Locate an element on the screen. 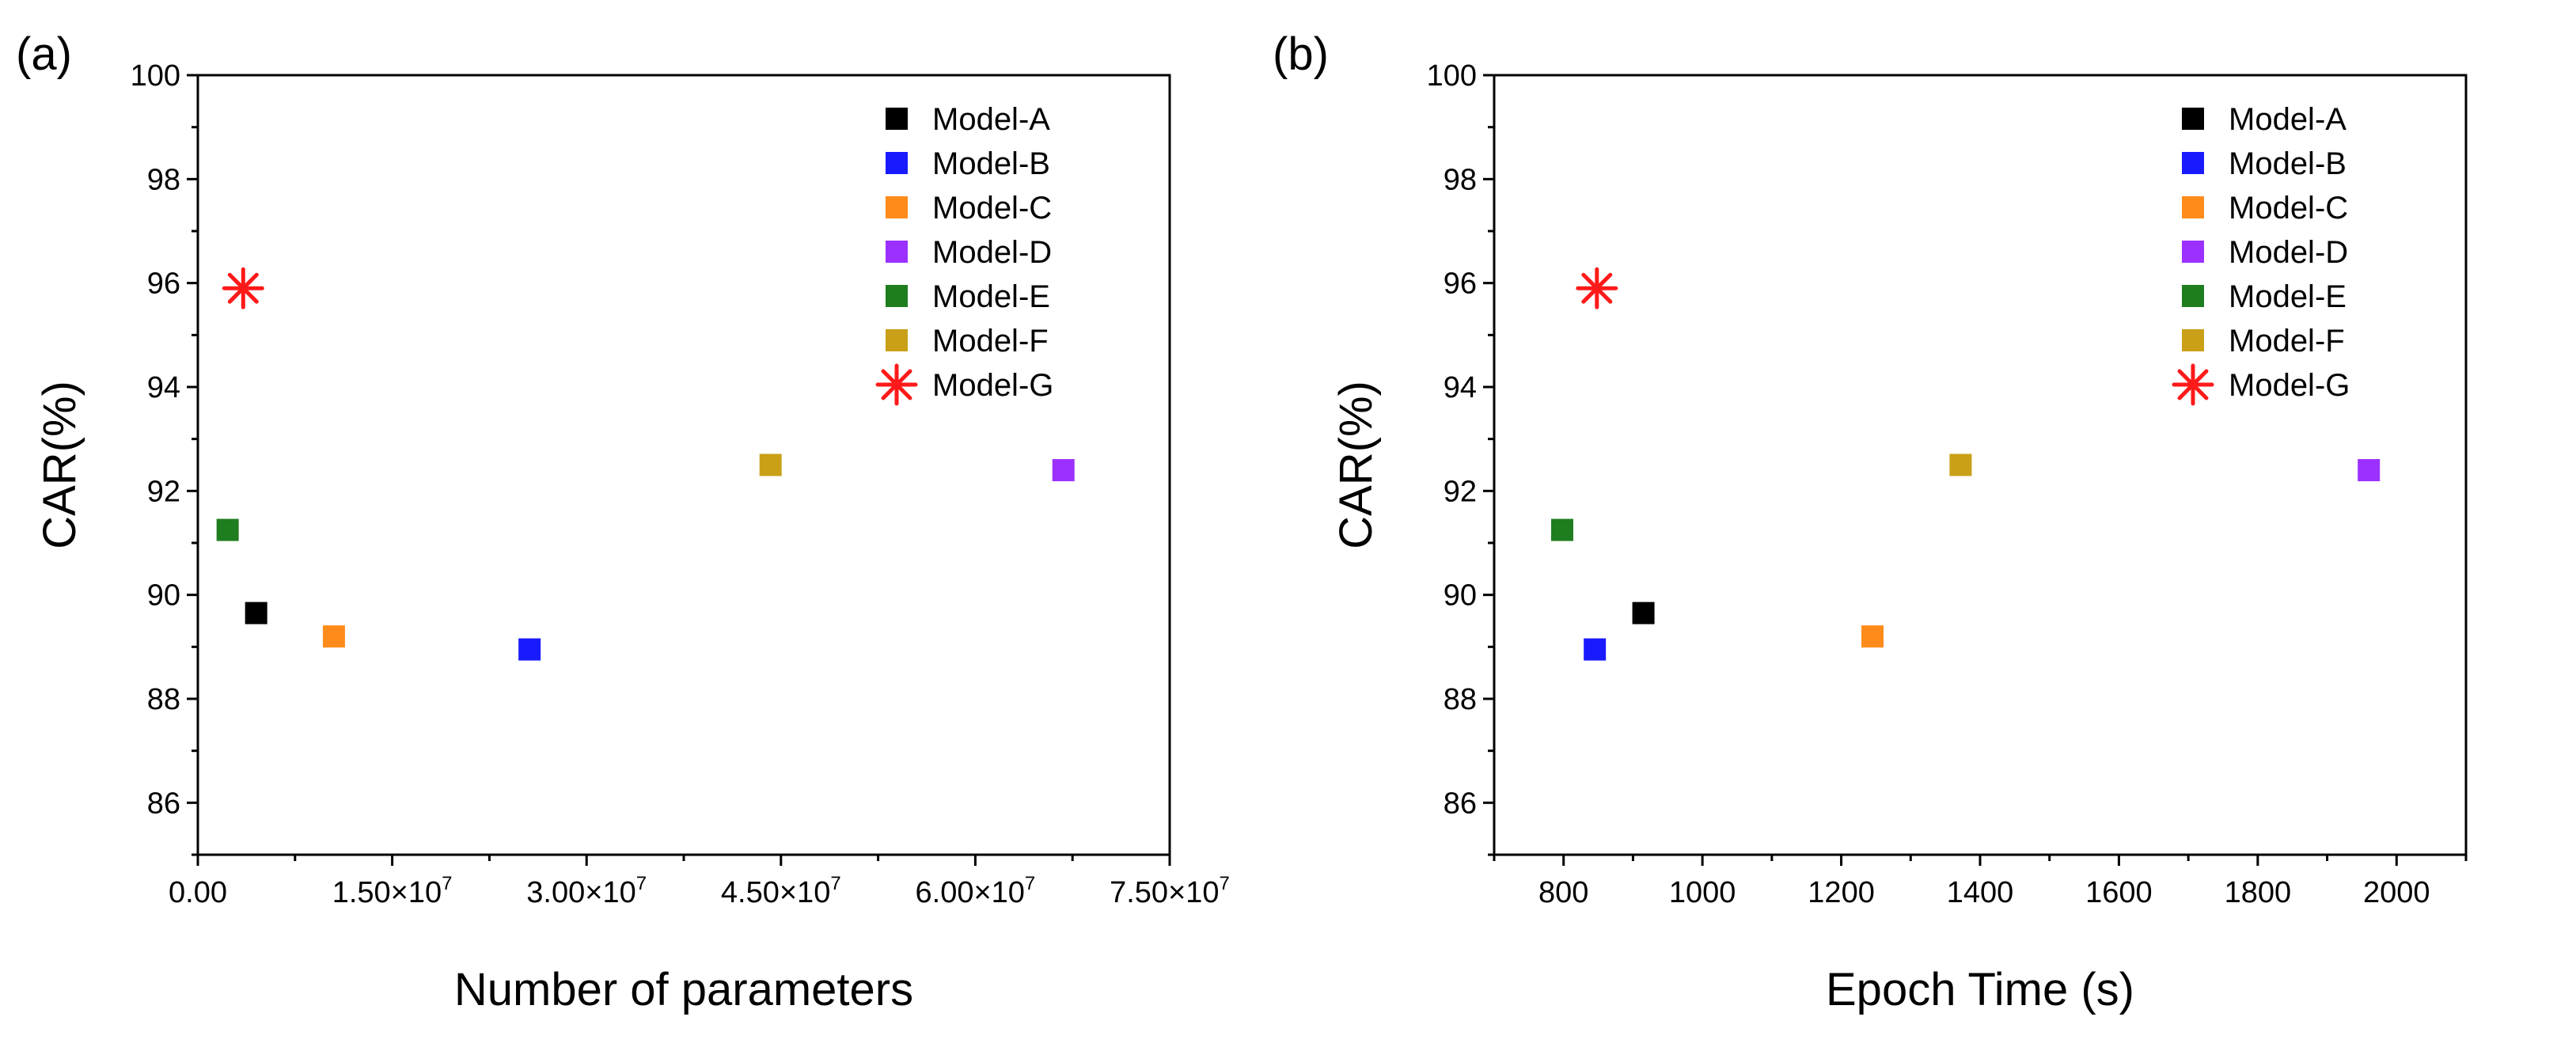 The width and height of the screenshot is (2576, 1051). x-tick-label: 800 is located at coordinates (1563, 892).